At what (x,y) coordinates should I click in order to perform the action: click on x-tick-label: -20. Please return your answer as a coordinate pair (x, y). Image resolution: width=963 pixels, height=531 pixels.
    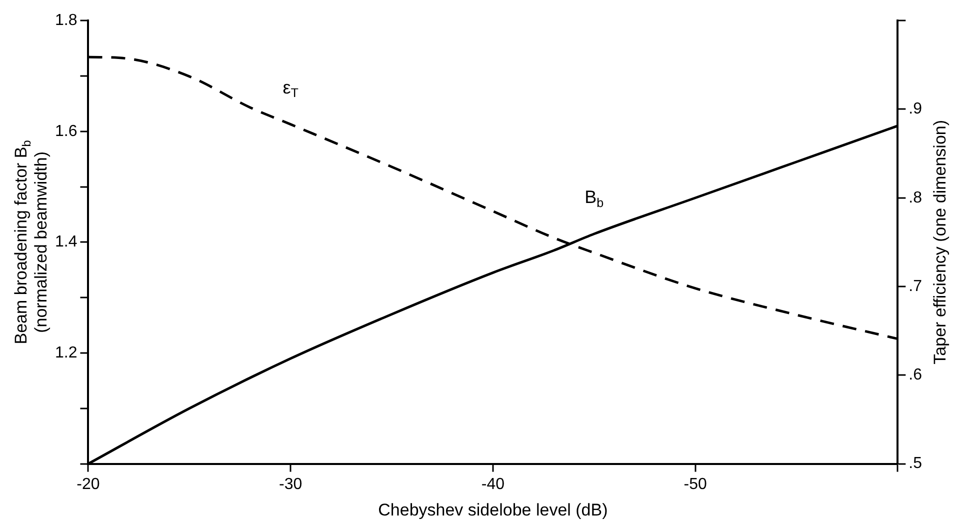
    Looking at the image, I should click on (88, 484).